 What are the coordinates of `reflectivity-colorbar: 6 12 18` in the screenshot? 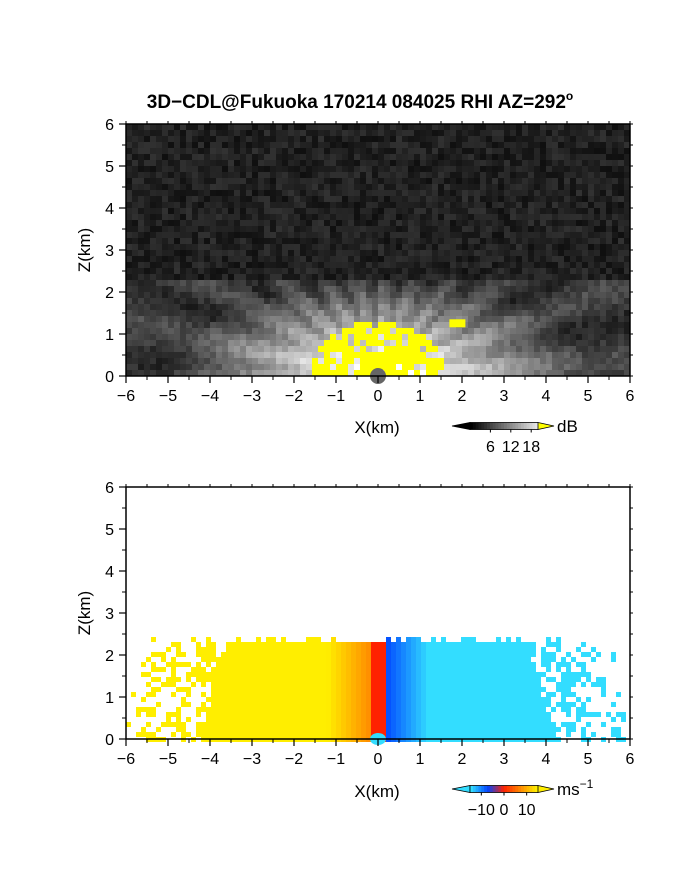 It's located at (503, 439).